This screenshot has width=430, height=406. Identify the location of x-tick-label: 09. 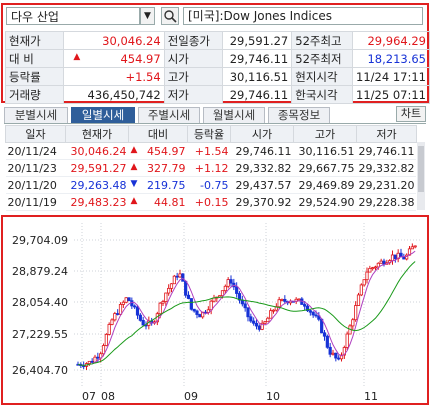
(191, 396).